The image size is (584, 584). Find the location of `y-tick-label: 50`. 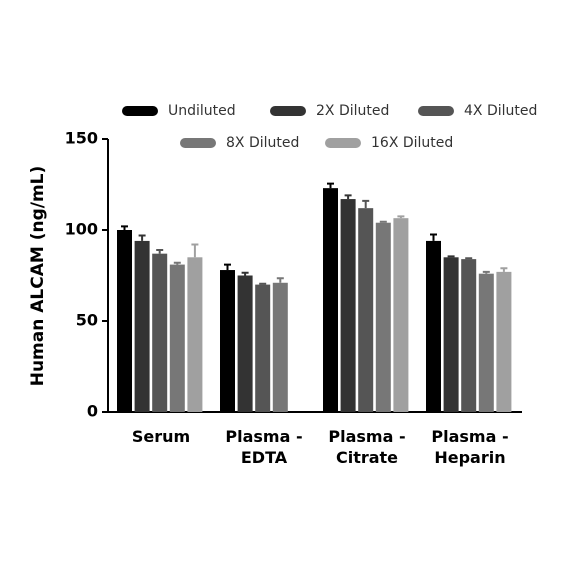

y-tick-label: 50 is located at coordinates (87, 320).